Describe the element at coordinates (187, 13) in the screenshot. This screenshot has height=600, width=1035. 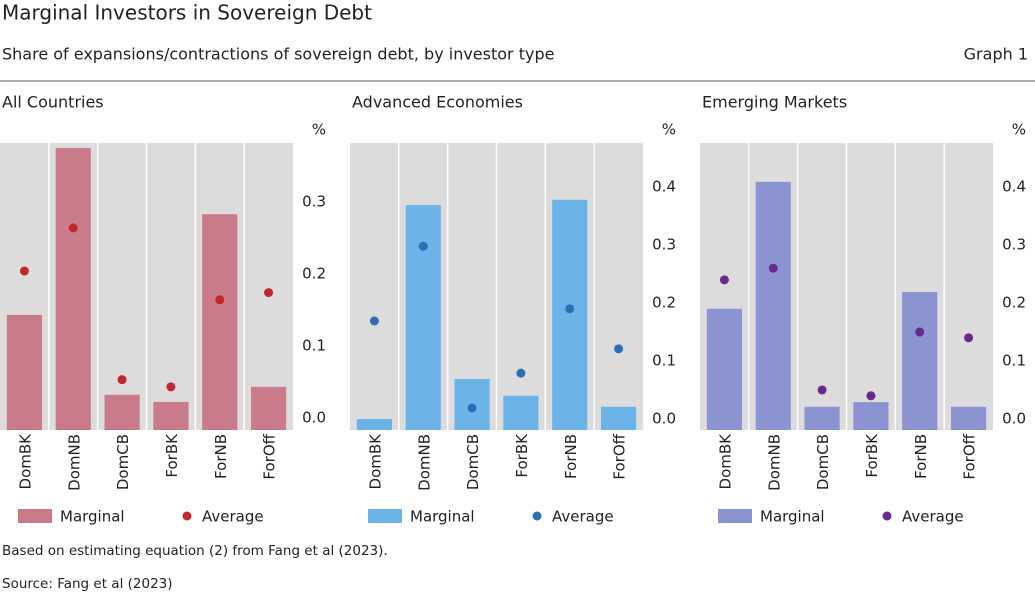
I see `page-title: Marginal Investors in Sovereign Debt` at that location.